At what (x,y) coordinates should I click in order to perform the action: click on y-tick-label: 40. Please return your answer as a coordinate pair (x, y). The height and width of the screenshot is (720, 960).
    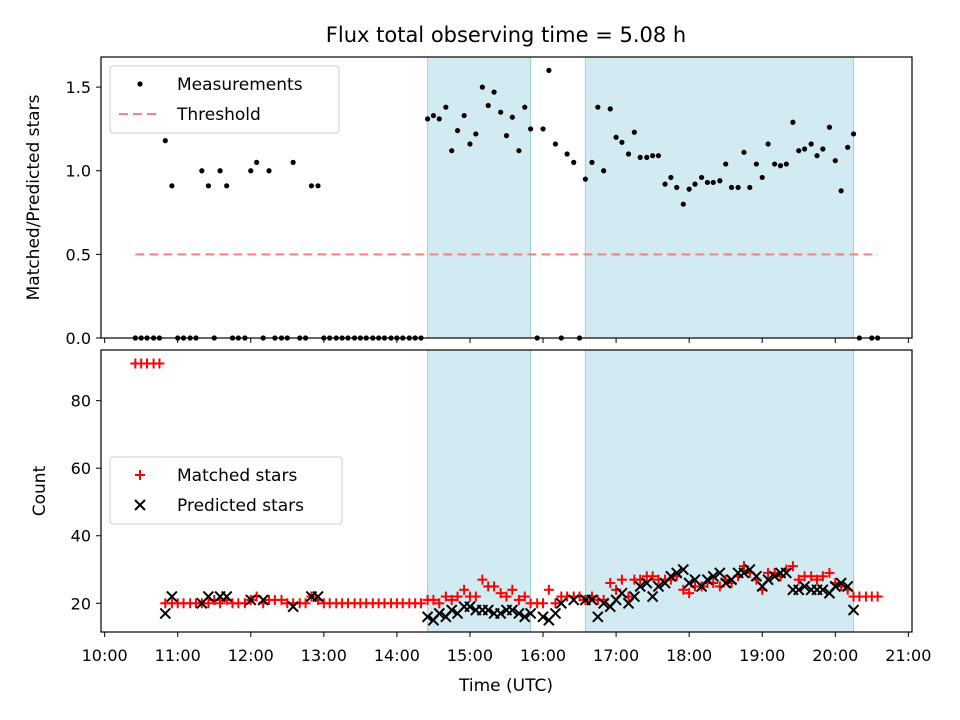
    Looking at the image, I should click on (81, 536).